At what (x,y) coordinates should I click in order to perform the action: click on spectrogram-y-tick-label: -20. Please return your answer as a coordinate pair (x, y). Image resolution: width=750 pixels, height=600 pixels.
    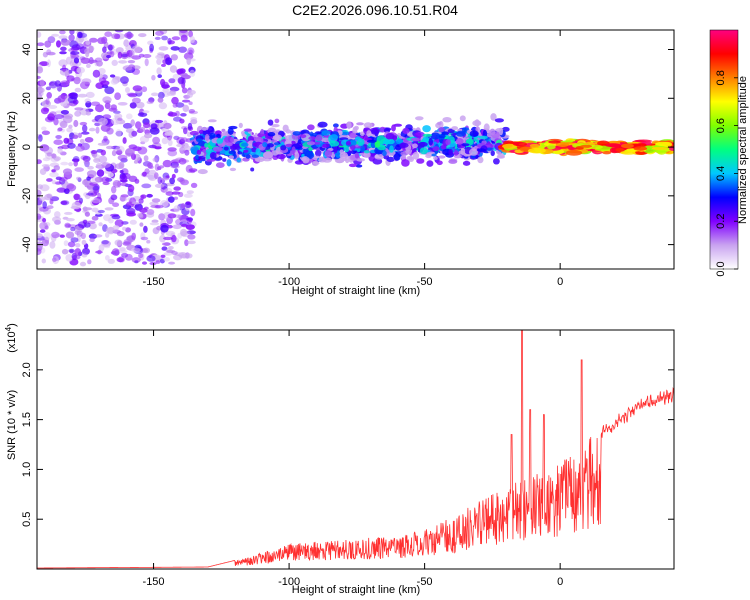
    Looking at the image, I should click on (27, 196).